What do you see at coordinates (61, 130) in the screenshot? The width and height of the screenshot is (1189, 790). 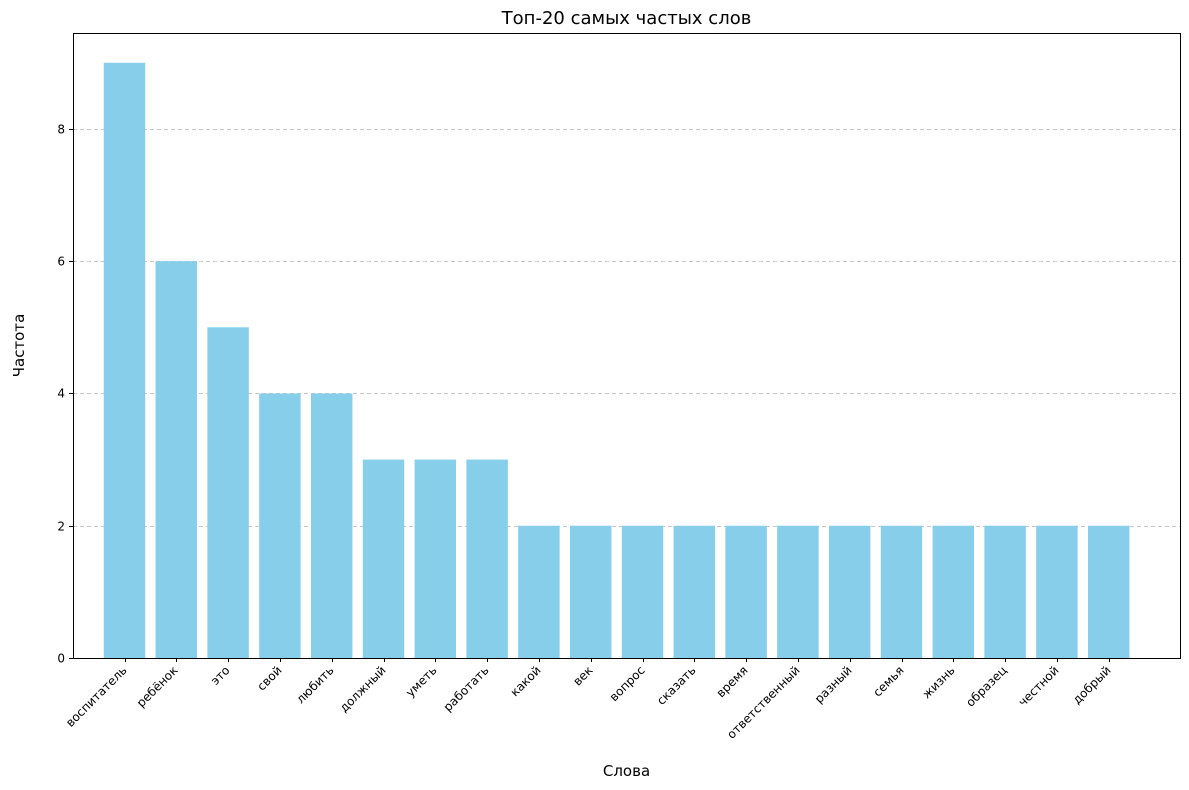 I see `y-tick-label: 8` at bounding box center [61, 130].